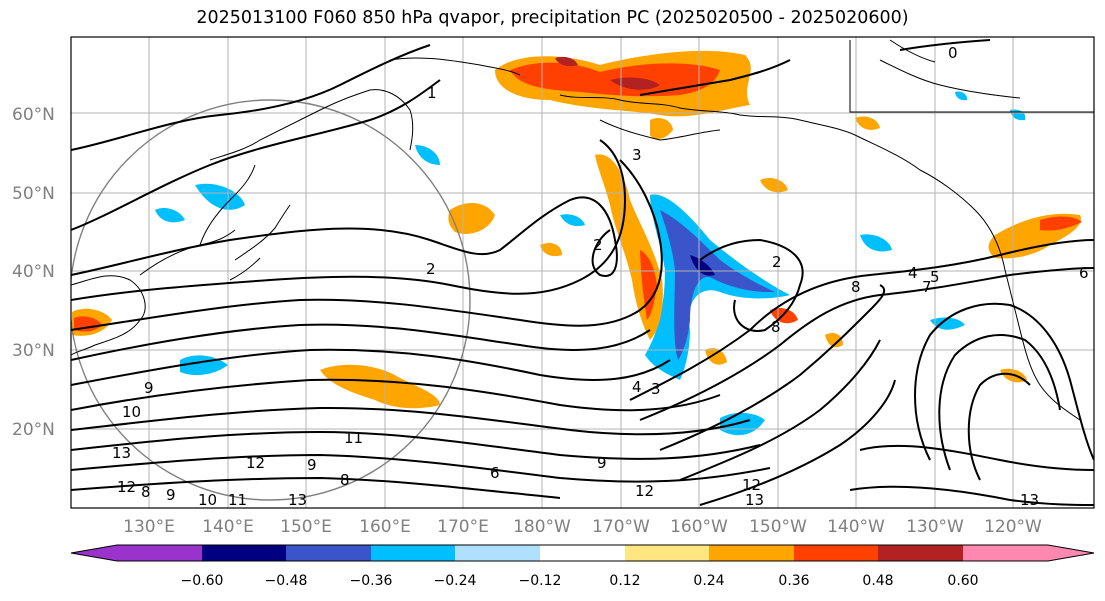 The image size is (1105, 601). Describe the element at coordinates (33, 194) in the screenshot. I see `lat-label: 50°N` at that location.